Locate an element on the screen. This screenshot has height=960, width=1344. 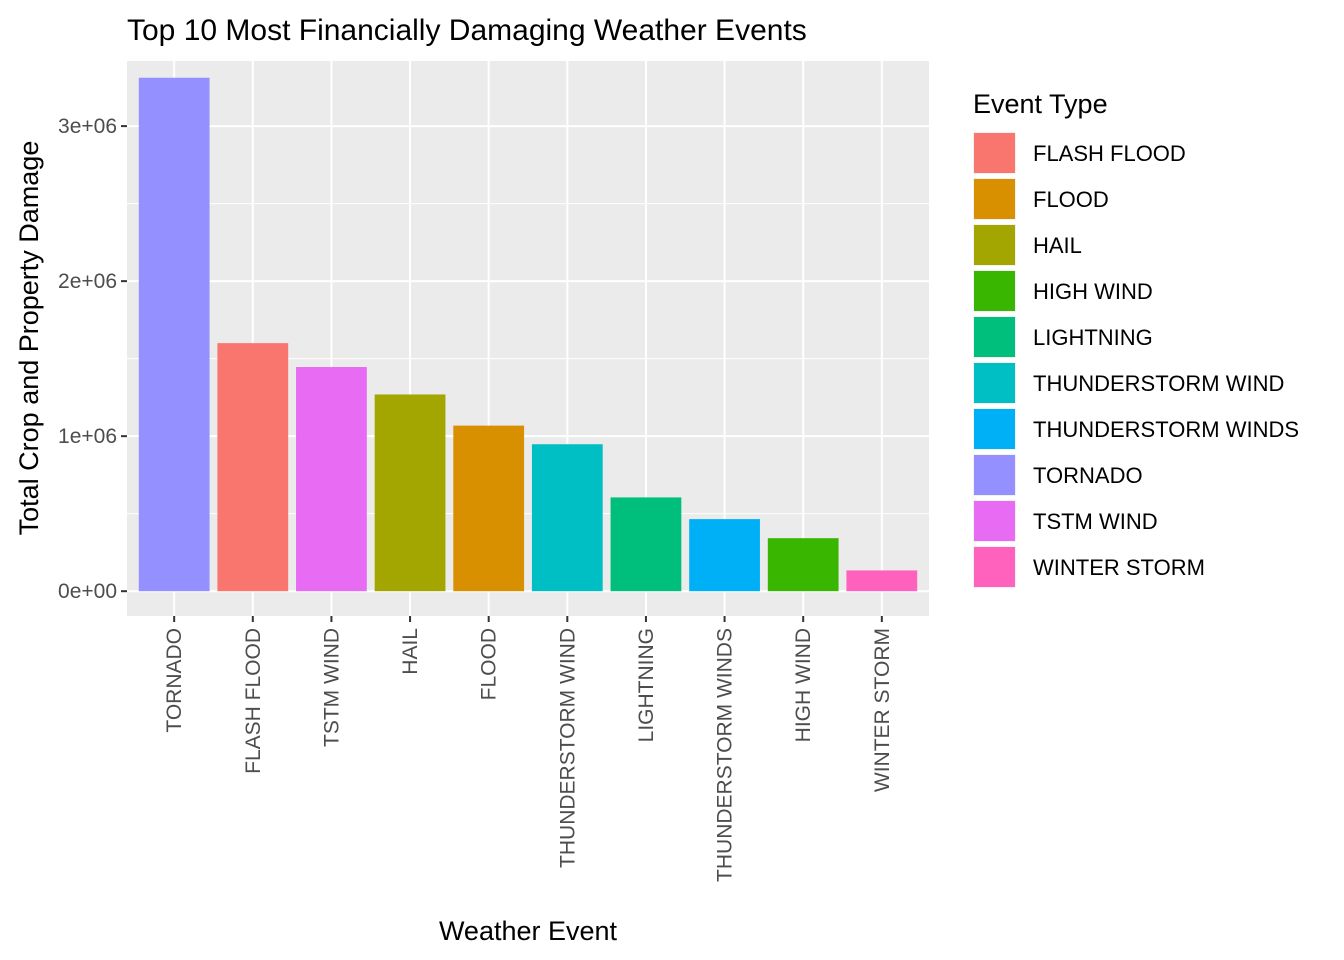
x-tick-label: TSTM WIND is located at coordinates (331, 687).